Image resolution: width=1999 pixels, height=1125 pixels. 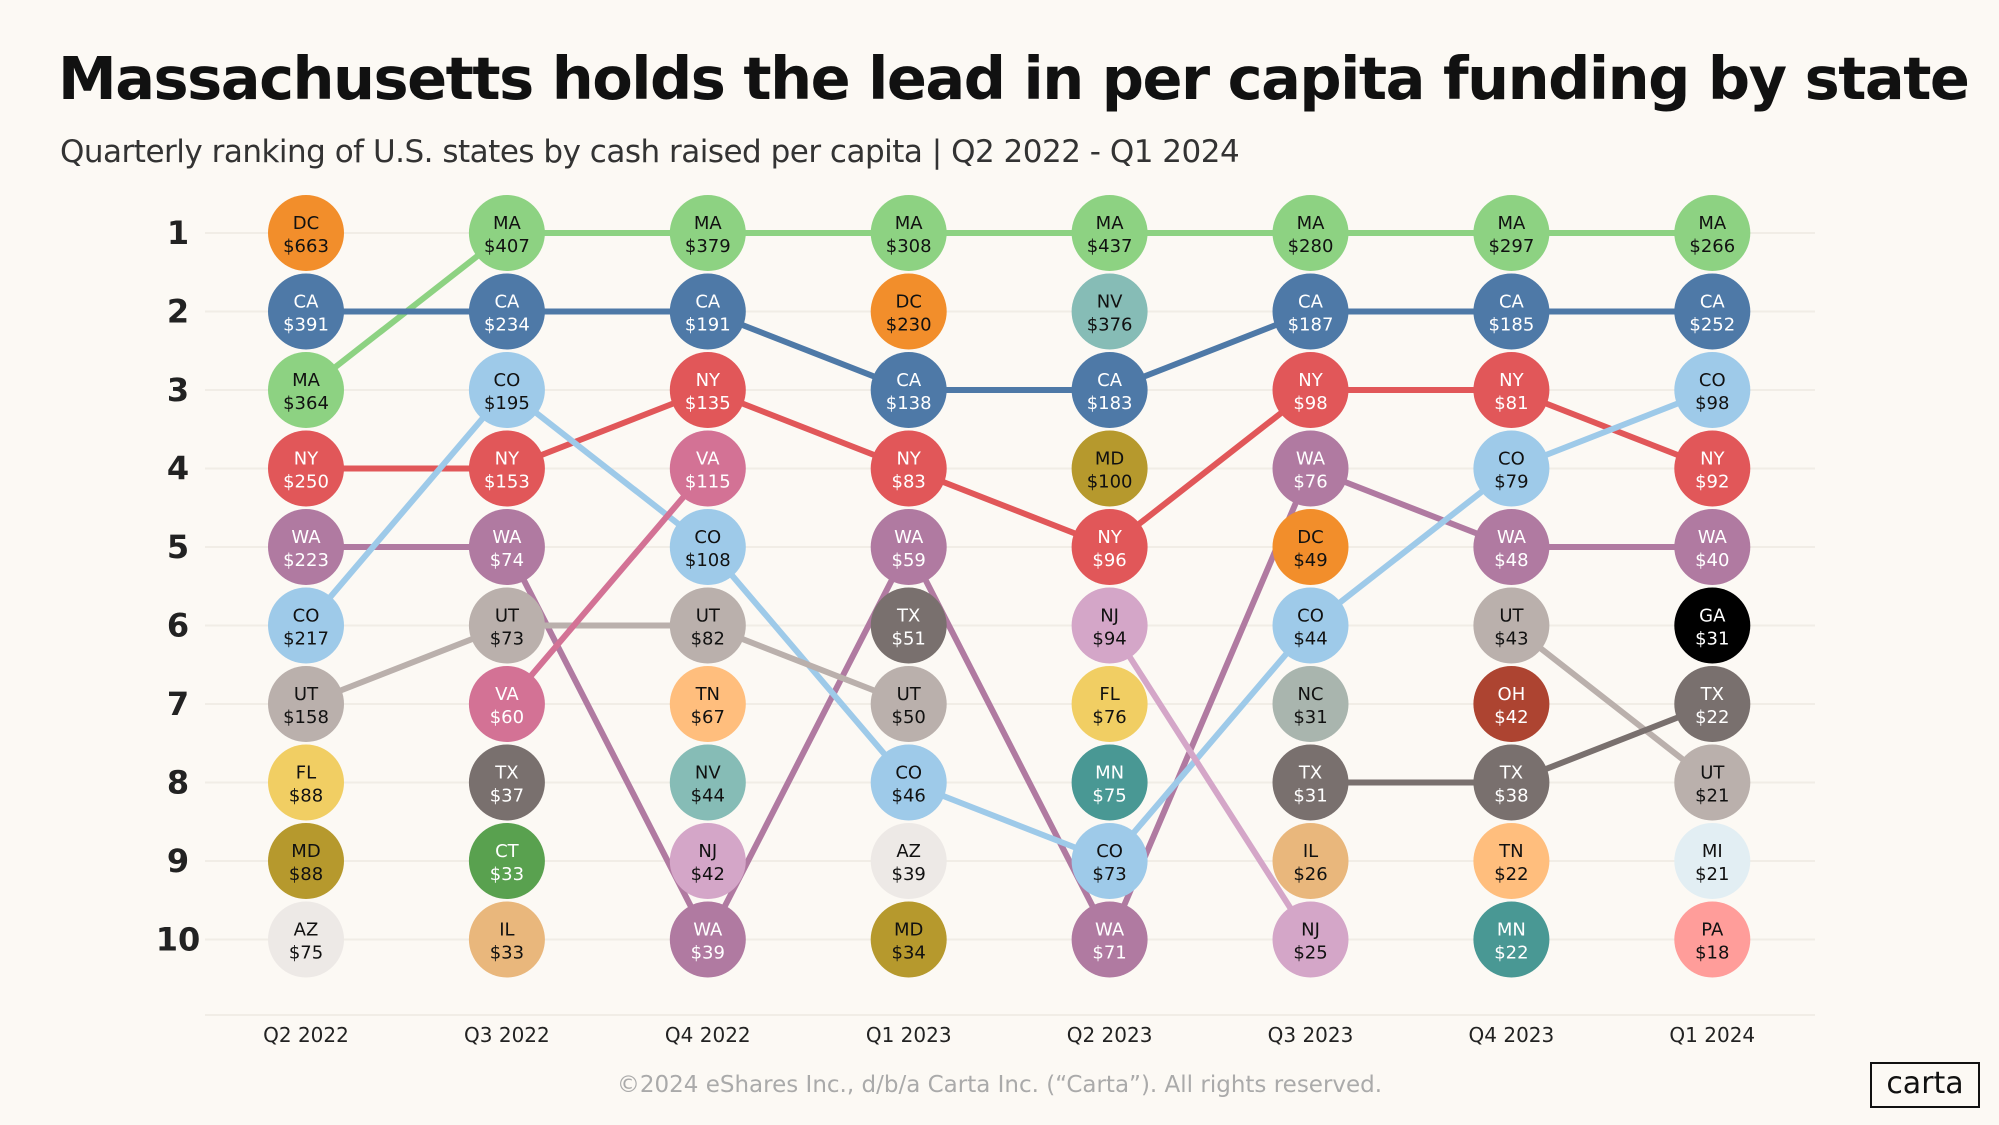 I want to click on rank-label: 5, so click(x=178, y=547).